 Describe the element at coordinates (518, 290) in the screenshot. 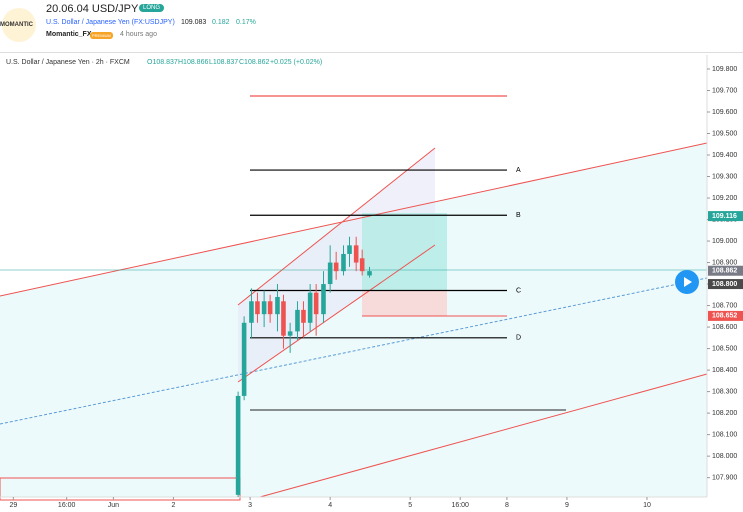

I see `level-label: C` at that location.